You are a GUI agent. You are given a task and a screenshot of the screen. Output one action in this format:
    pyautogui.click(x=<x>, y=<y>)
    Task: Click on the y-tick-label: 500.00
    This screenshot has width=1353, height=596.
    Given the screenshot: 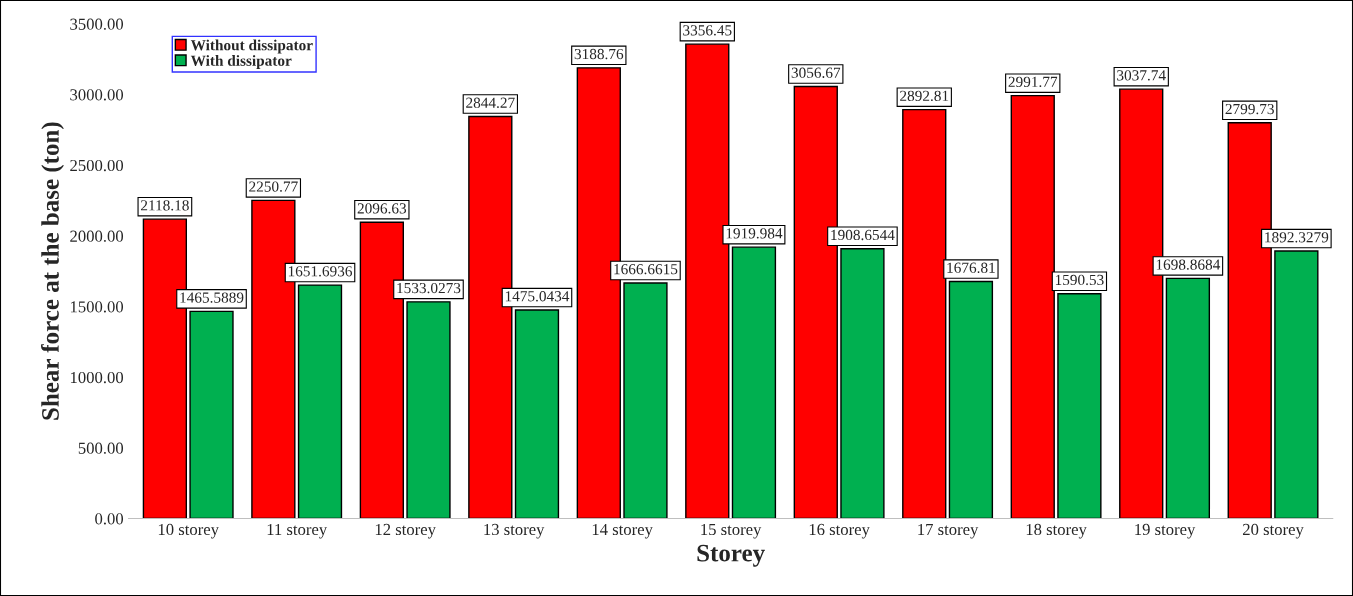 What is the action you would take?
    pyautogui.click(x=101, y=448)
    